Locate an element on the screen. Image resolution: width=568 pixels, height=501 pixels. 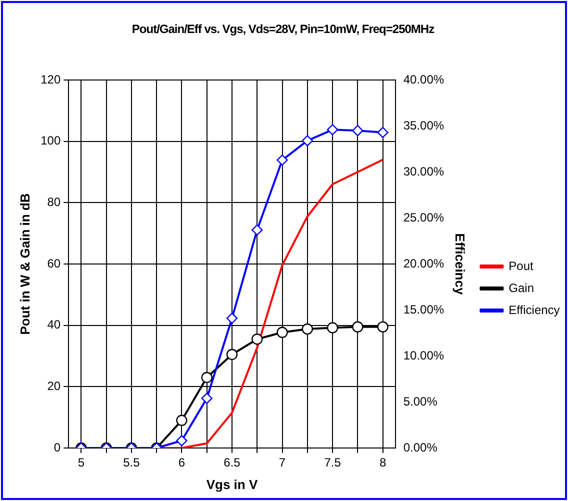
y2-tick-label: 0.00% is located at coordinates (420, 447).